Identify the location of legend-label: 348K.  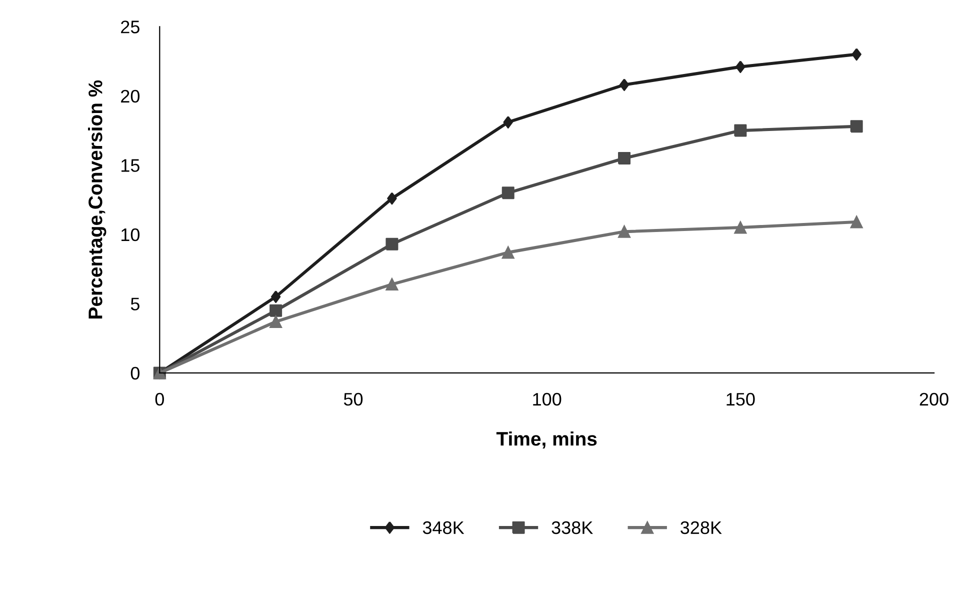
(443, 527).